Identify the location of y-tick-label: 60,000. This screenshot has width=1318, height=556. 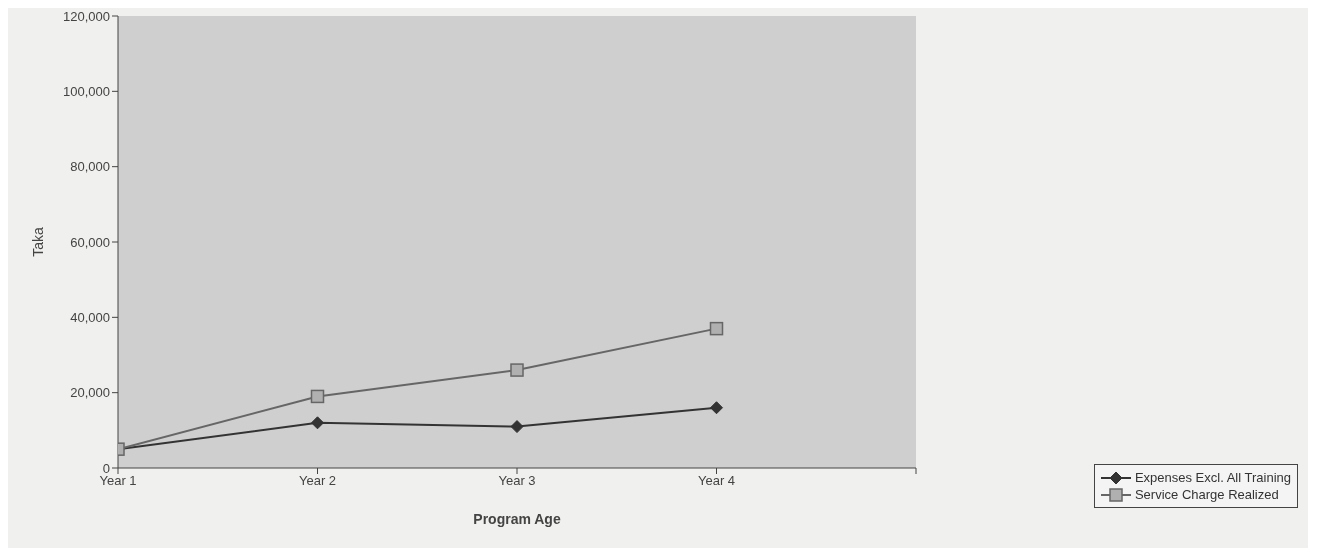
(90, 242).